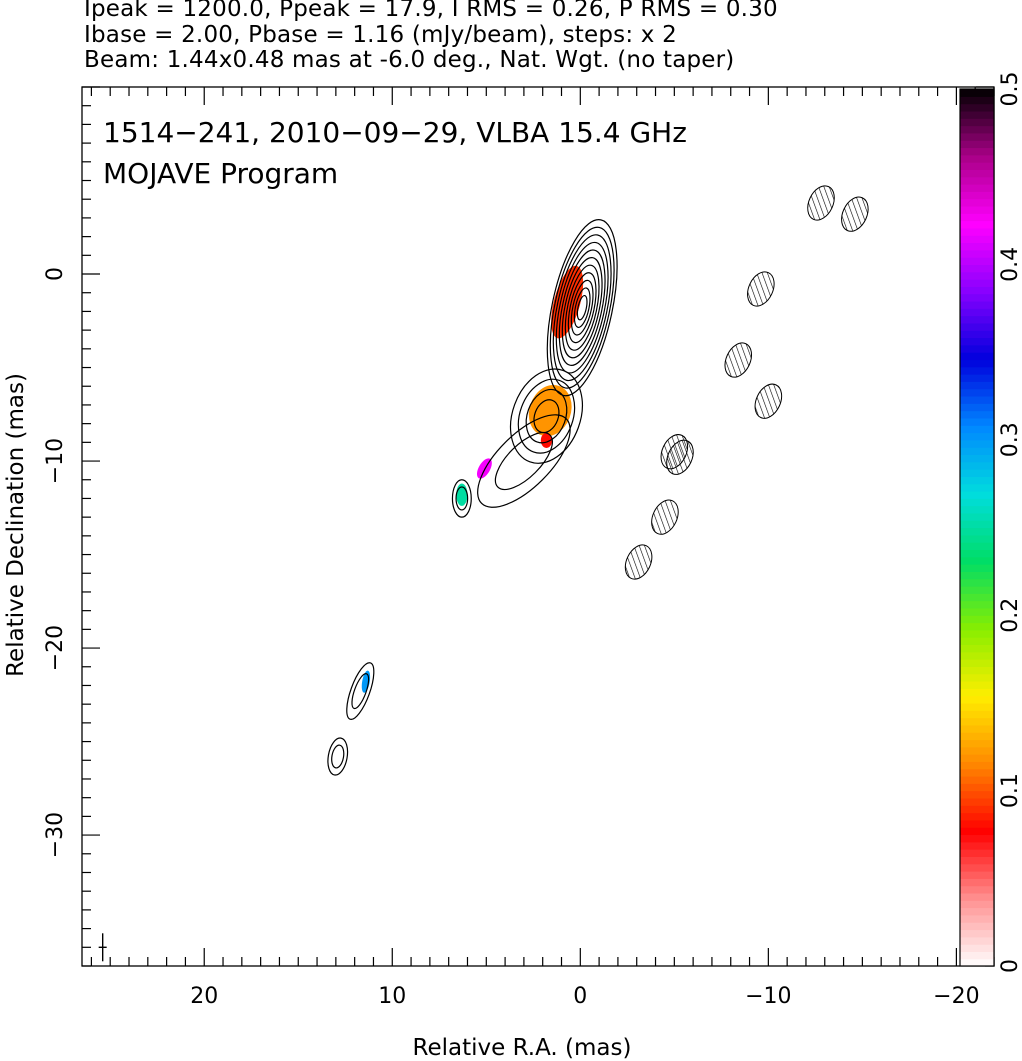  I want to click on x-tick-label: −20, so click(956, 996).